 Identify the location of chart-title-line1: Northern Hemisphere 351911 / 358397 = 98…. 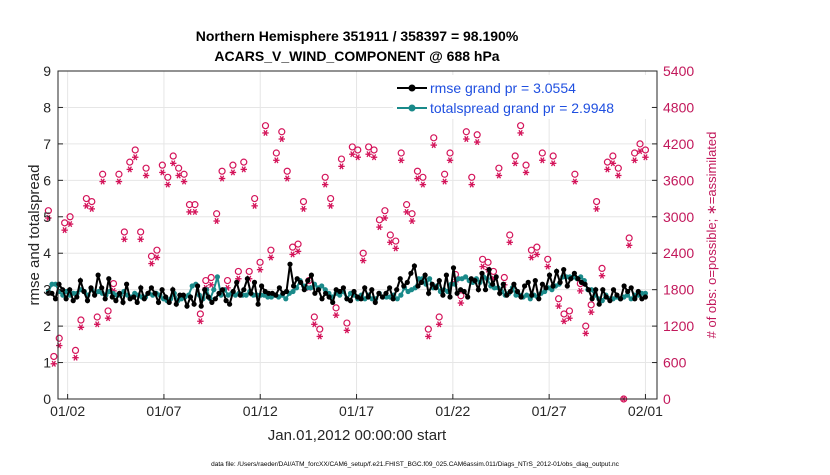
(357, 36).